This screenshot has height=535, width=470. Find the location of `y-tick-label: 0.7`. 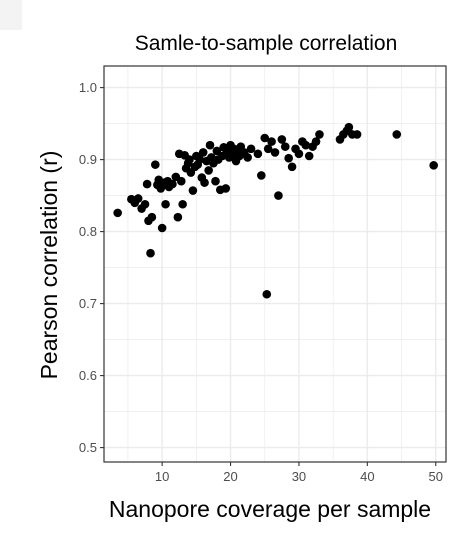

y-tick-label: 0.7 is located at coordinates (88, 303).